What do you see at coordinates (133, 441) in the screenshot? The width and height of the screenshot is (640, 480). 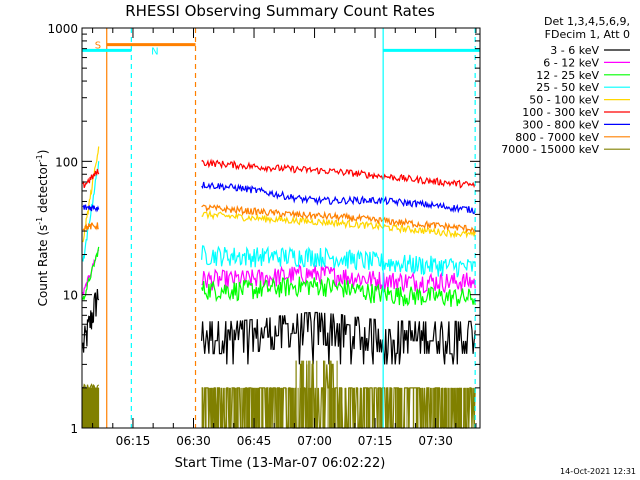 I see `x-tick-label: 06:15` at bounding box center [133, 441].